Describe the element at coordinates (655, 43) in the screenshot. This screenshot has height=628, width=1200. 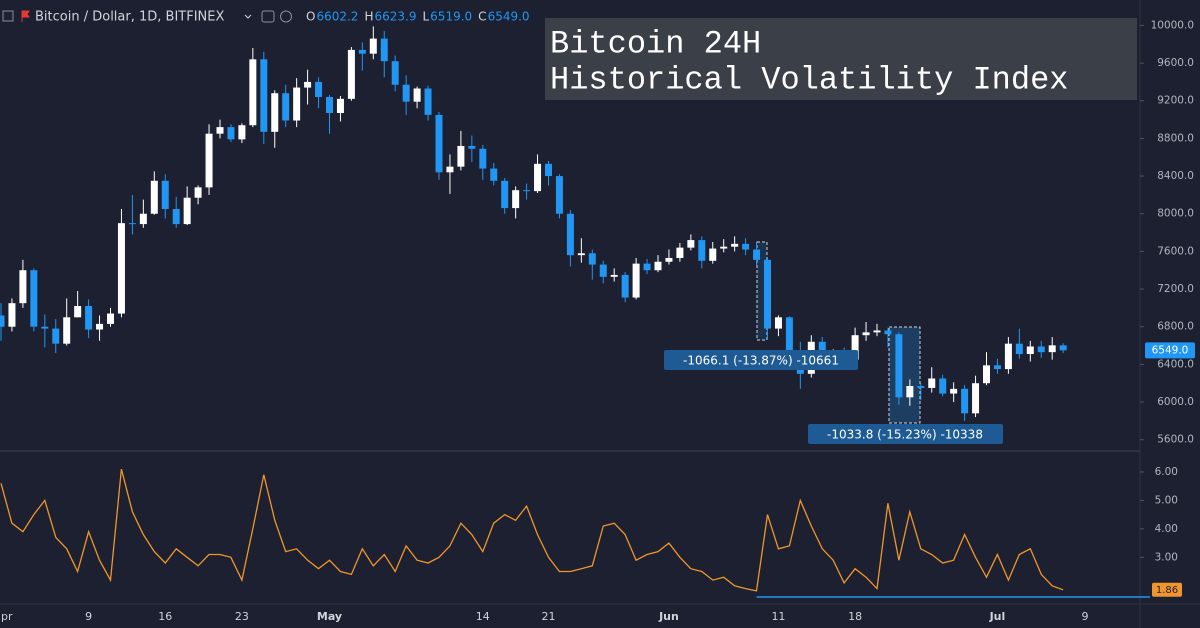
I see `overlay-title: Bitcoin 24H` at that location.